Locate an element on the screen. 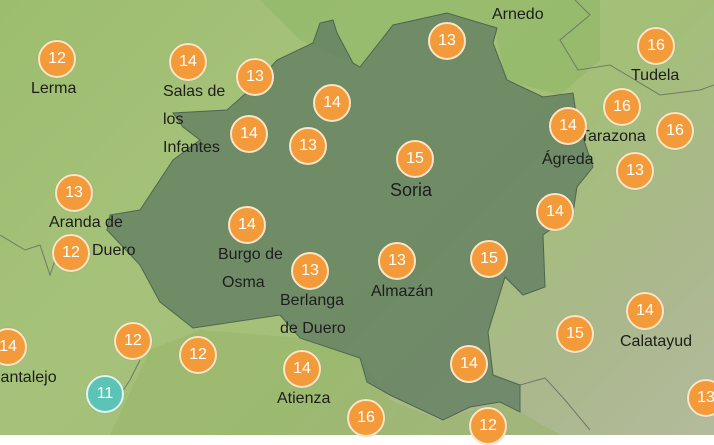 Image resolution: width=714 pixels, height=445 pixels. city-label-burgo-de-osma: Burgo de is located at coordinates (250, 254).